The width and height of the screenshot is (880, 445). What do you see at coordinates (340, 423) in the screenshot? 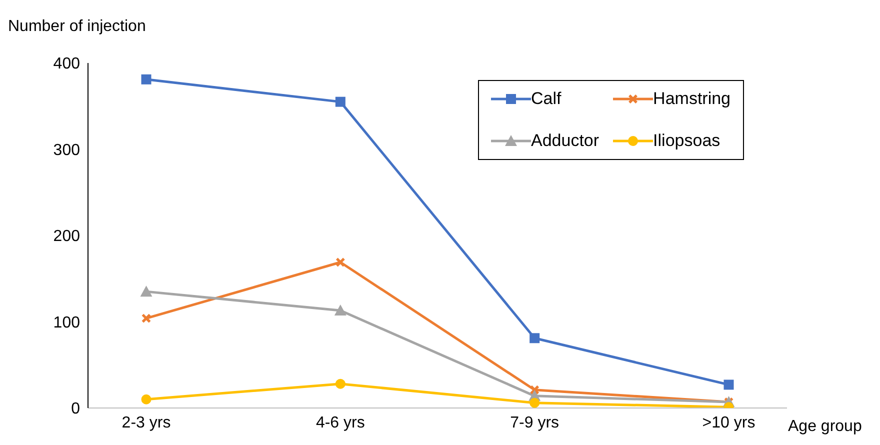
I see `x-tick-label: 4-6 yrs` at bounding box center [340, 423].